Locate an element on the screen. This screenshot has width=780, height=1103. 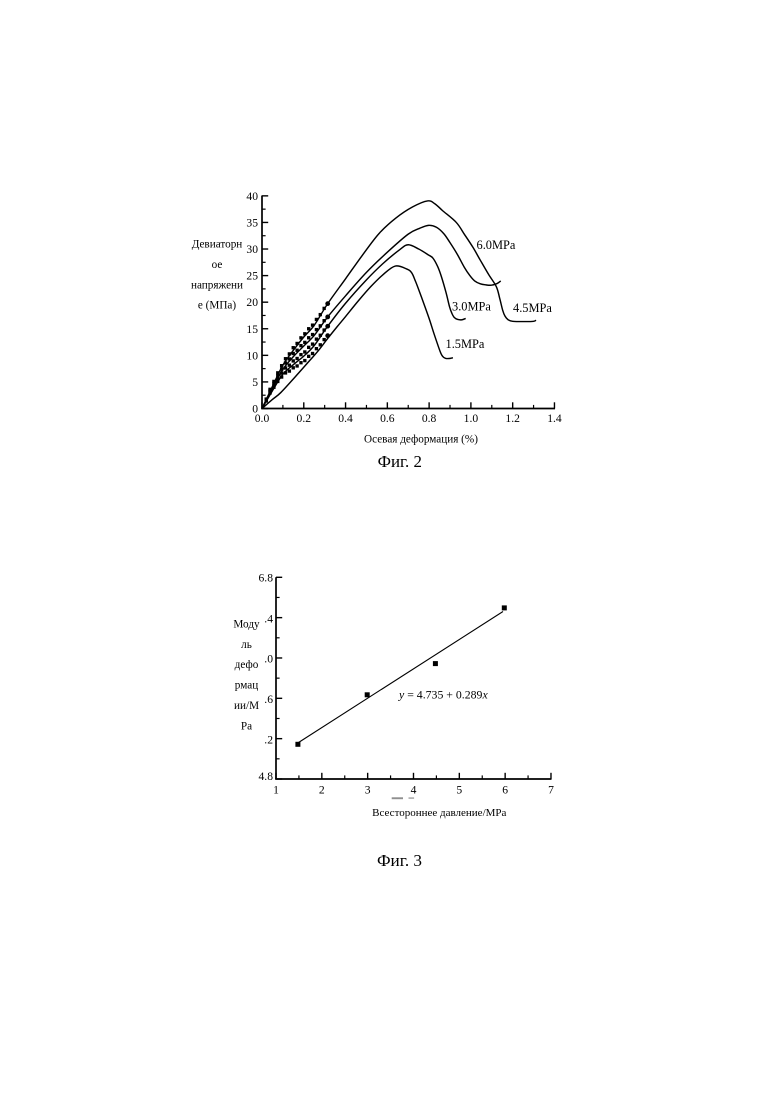
svg-text: напряжени is located at coordinates (217, 285).